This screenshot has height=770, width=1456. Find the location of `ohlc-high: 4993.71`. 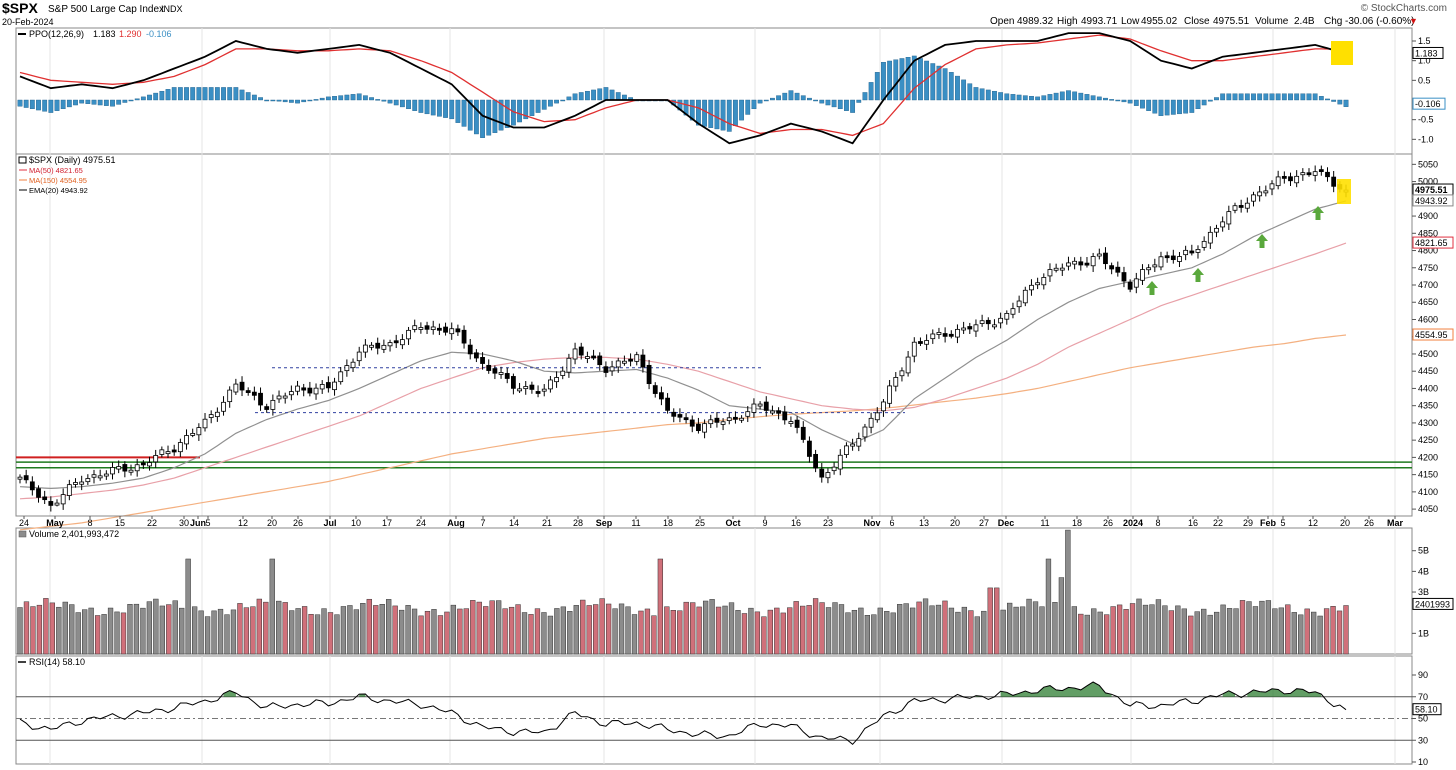

ohlc-high: 4993.71 is located at coordinates (1099, 21).